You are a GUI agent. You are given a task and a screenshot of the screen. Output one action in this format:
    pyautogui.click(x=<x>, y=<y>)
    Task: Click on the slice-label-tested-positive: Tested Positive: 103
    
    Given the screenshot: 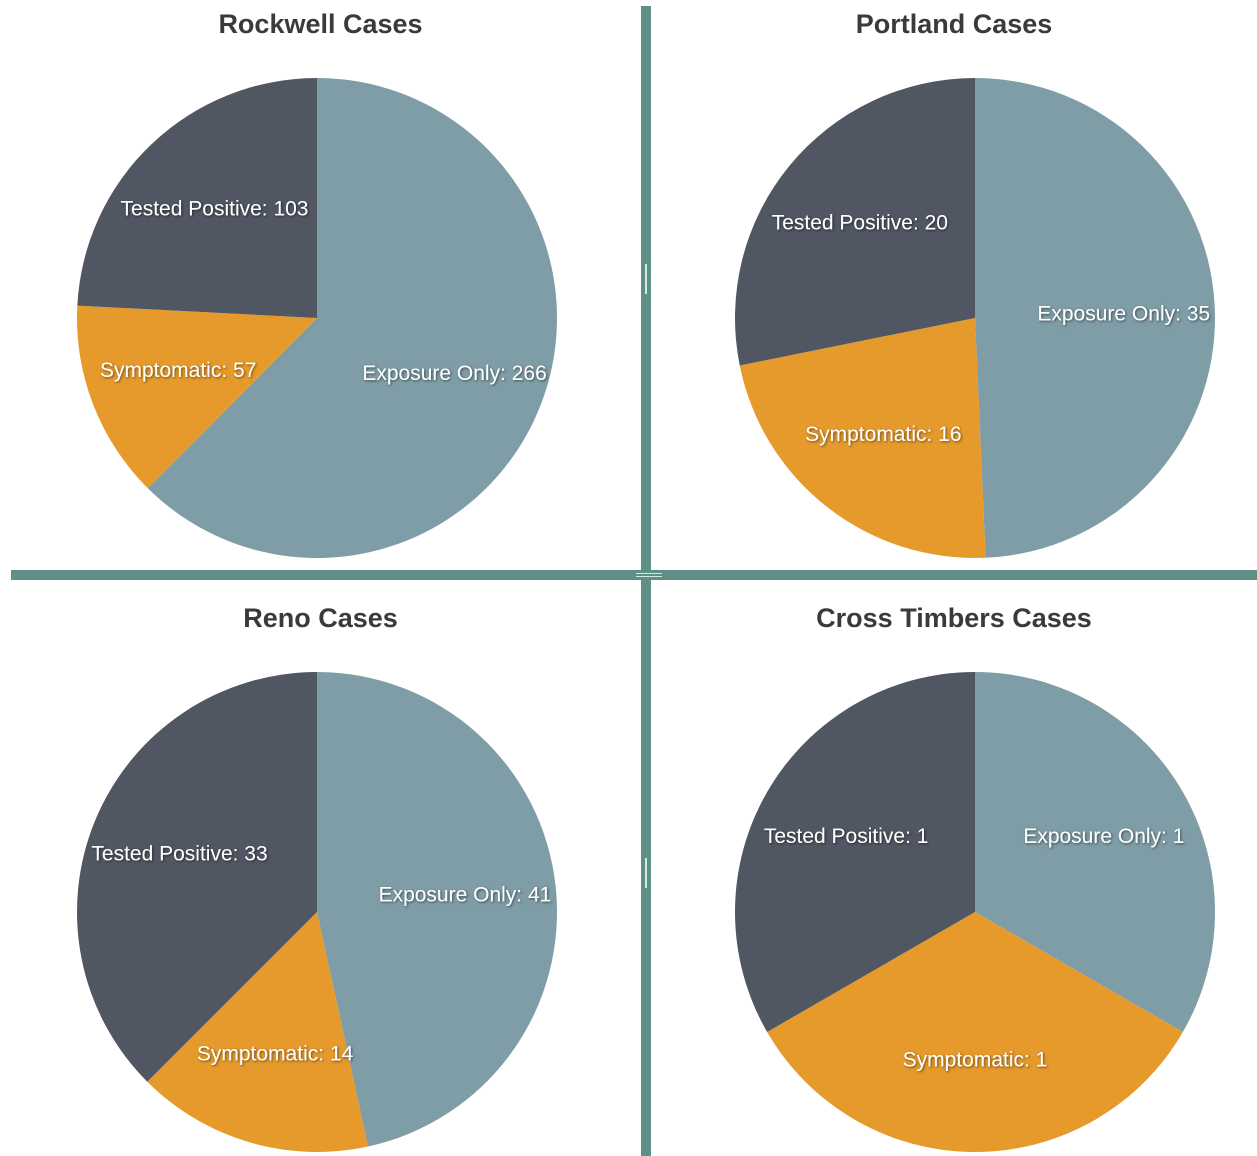 What is the action you would take?
    pyautogui.click(x=215, y=209)
    